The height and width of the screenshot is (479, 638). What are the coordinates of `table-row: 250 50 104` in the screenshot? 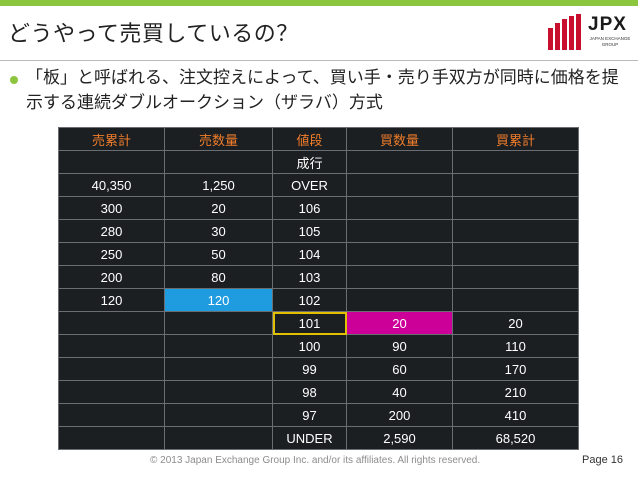 It's located at (318, 254).